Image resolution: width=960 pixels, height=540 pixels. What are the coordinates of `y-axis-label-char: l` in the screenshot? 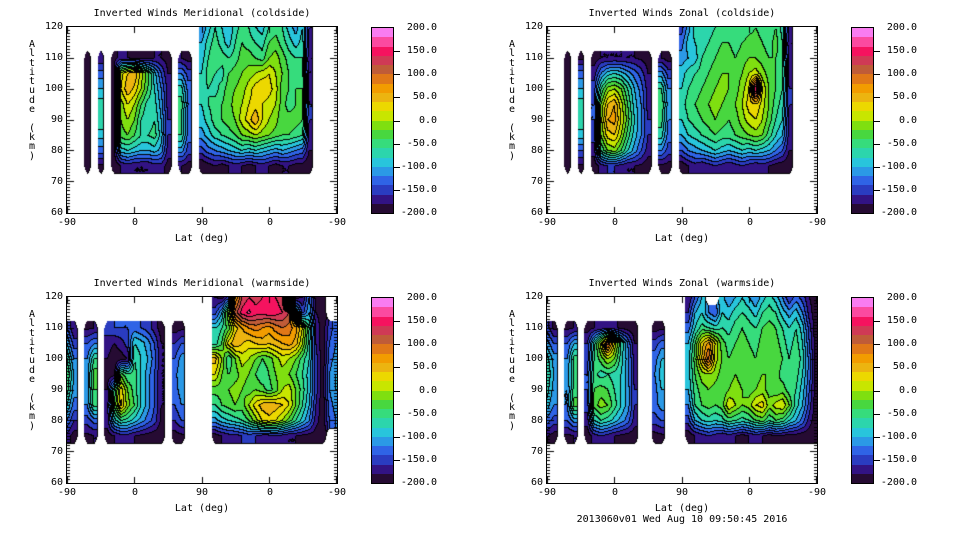 It's located at (512, 324).